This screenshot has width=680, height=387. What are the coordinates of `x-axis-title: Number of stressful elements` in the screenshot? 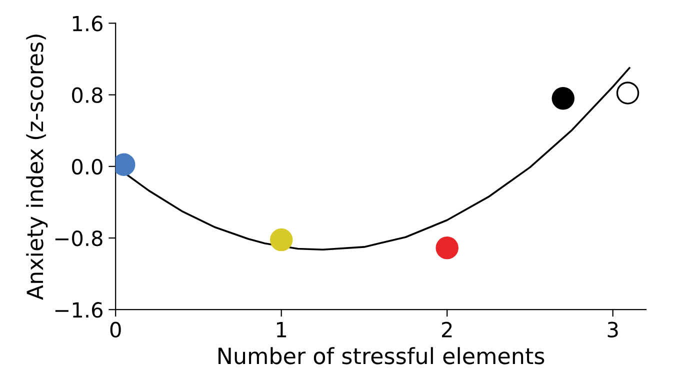 It's located at (381, 355).